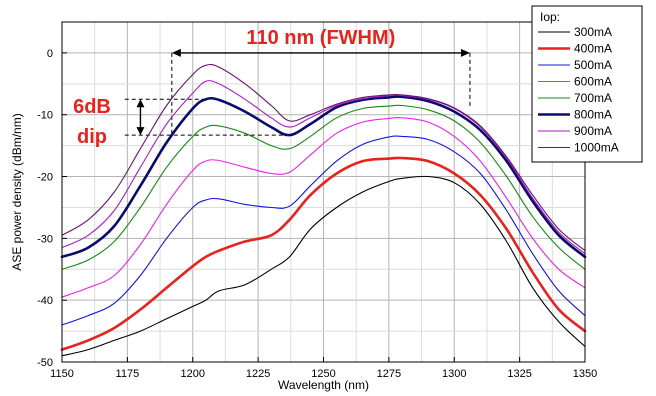 The width and height of the screenshot is (656, 396). Describe the element at coordinates (45, 116) in the screenshot. I see `y-tick-label: -10` at that location.